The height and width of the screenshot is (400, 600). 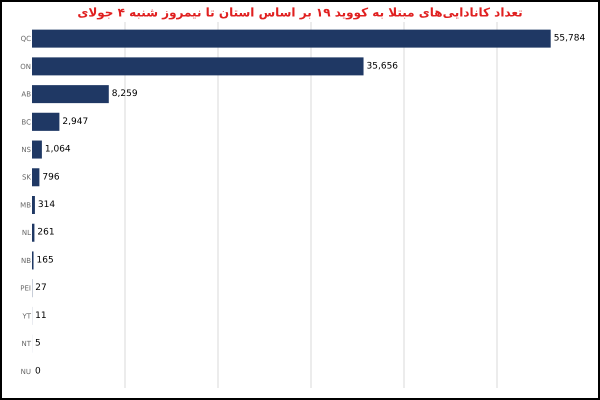 I want to click on data-label: 1,064, so click(x=57, y=149).